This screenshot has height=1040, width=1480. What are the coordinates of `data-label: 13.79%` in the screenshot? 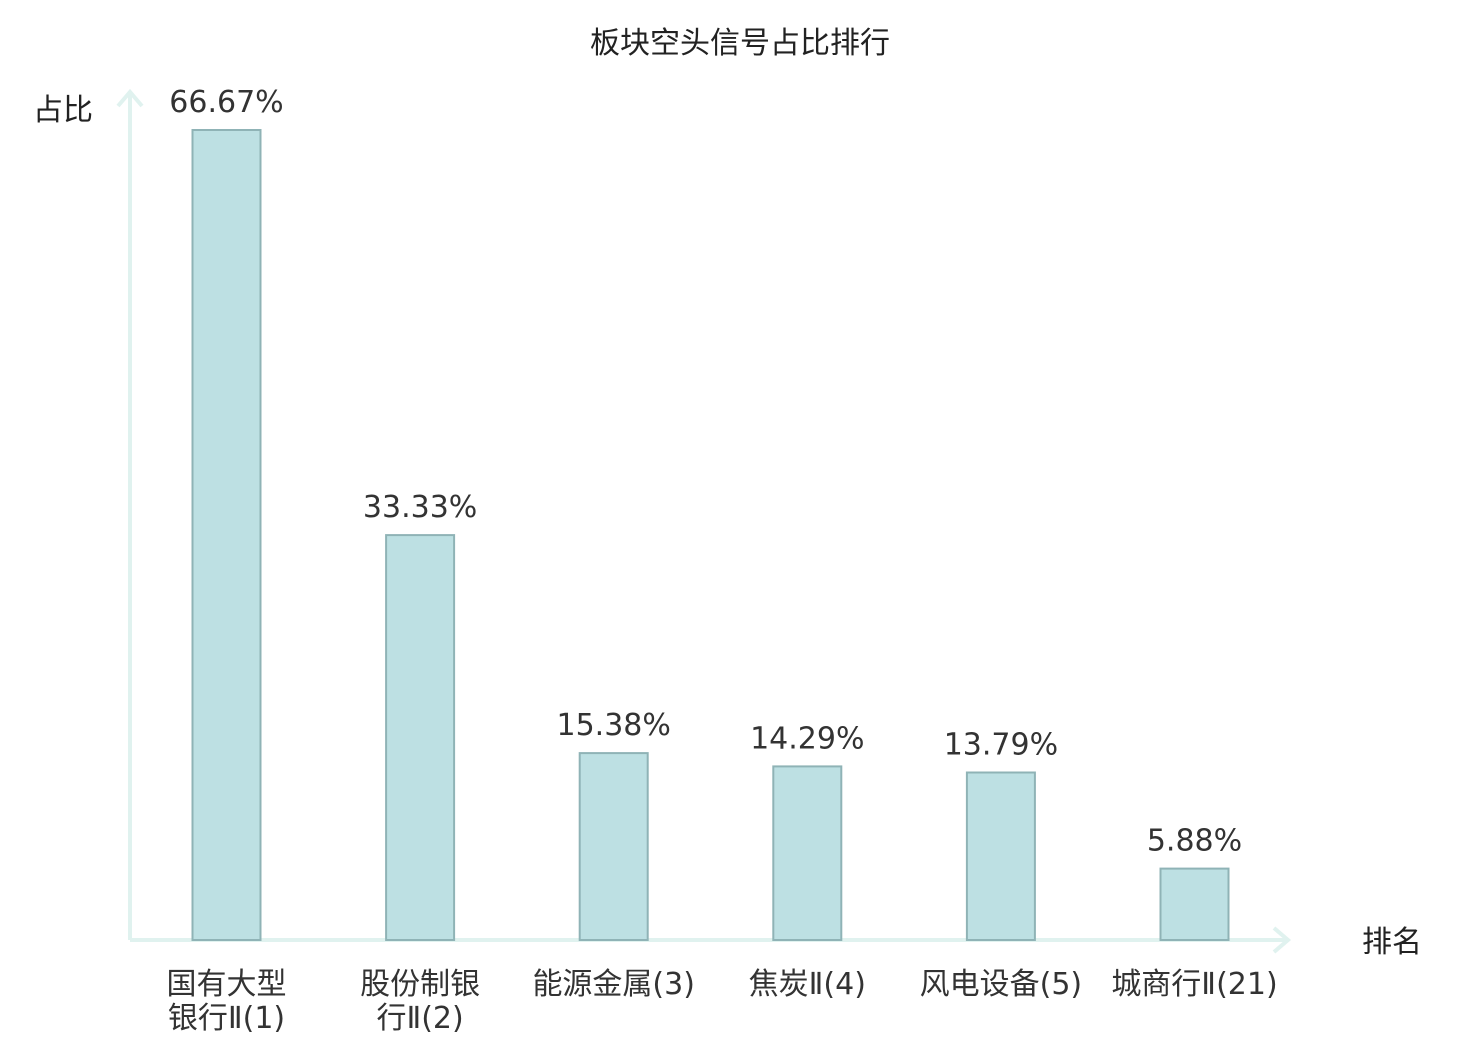 It's located at (1001, 745).